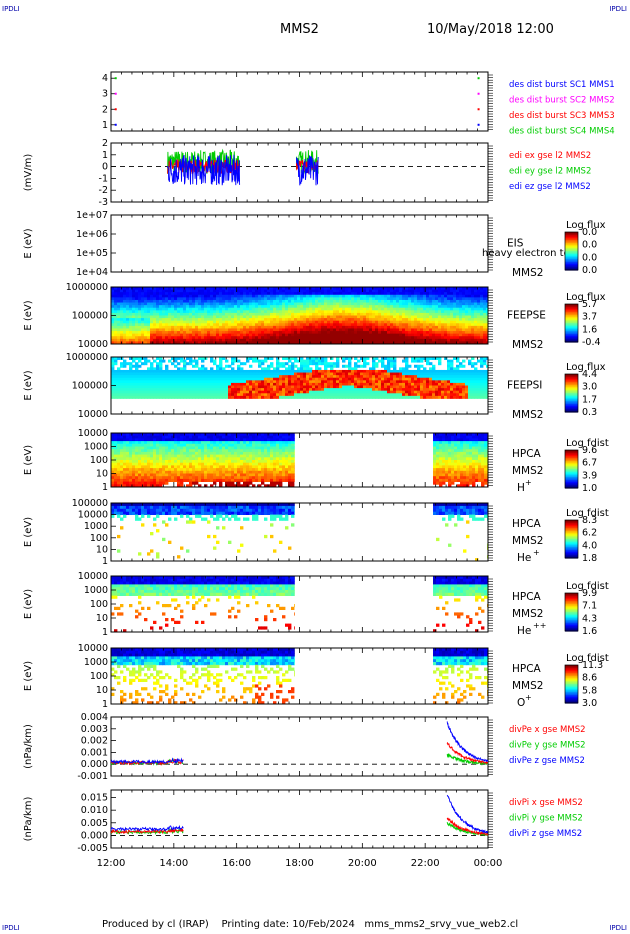 The width and height of the screenshot is (630, 934). What do you see at coordinates (571, 335) in the screenshot?
I see `feepse-colorbar-cell` at bounding box center [571, 335].